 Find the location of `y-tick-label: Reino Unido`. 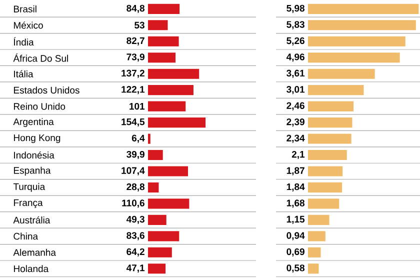

y-tick-label: Reino Unido is located at coordinates (40, 106).